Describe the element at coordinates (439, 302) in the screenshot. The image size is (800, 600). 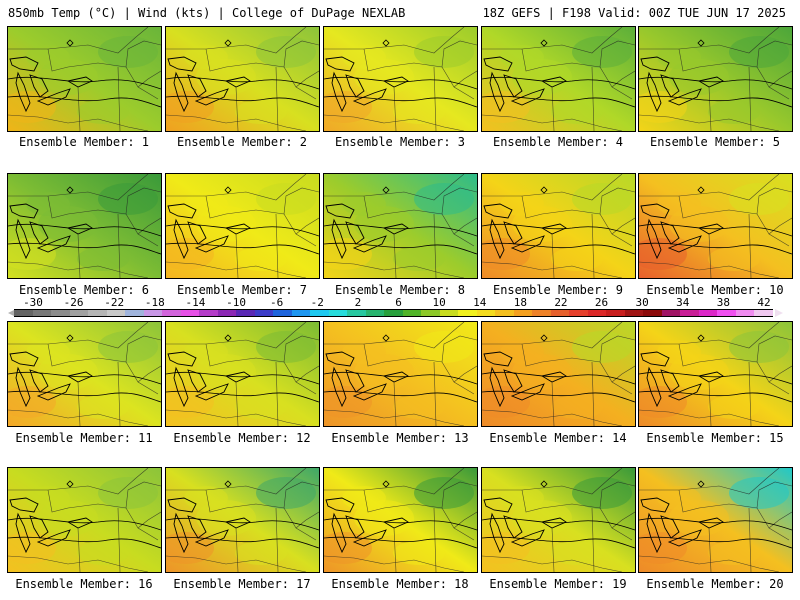
I see `colorbar-tick-label: 10` at that location.